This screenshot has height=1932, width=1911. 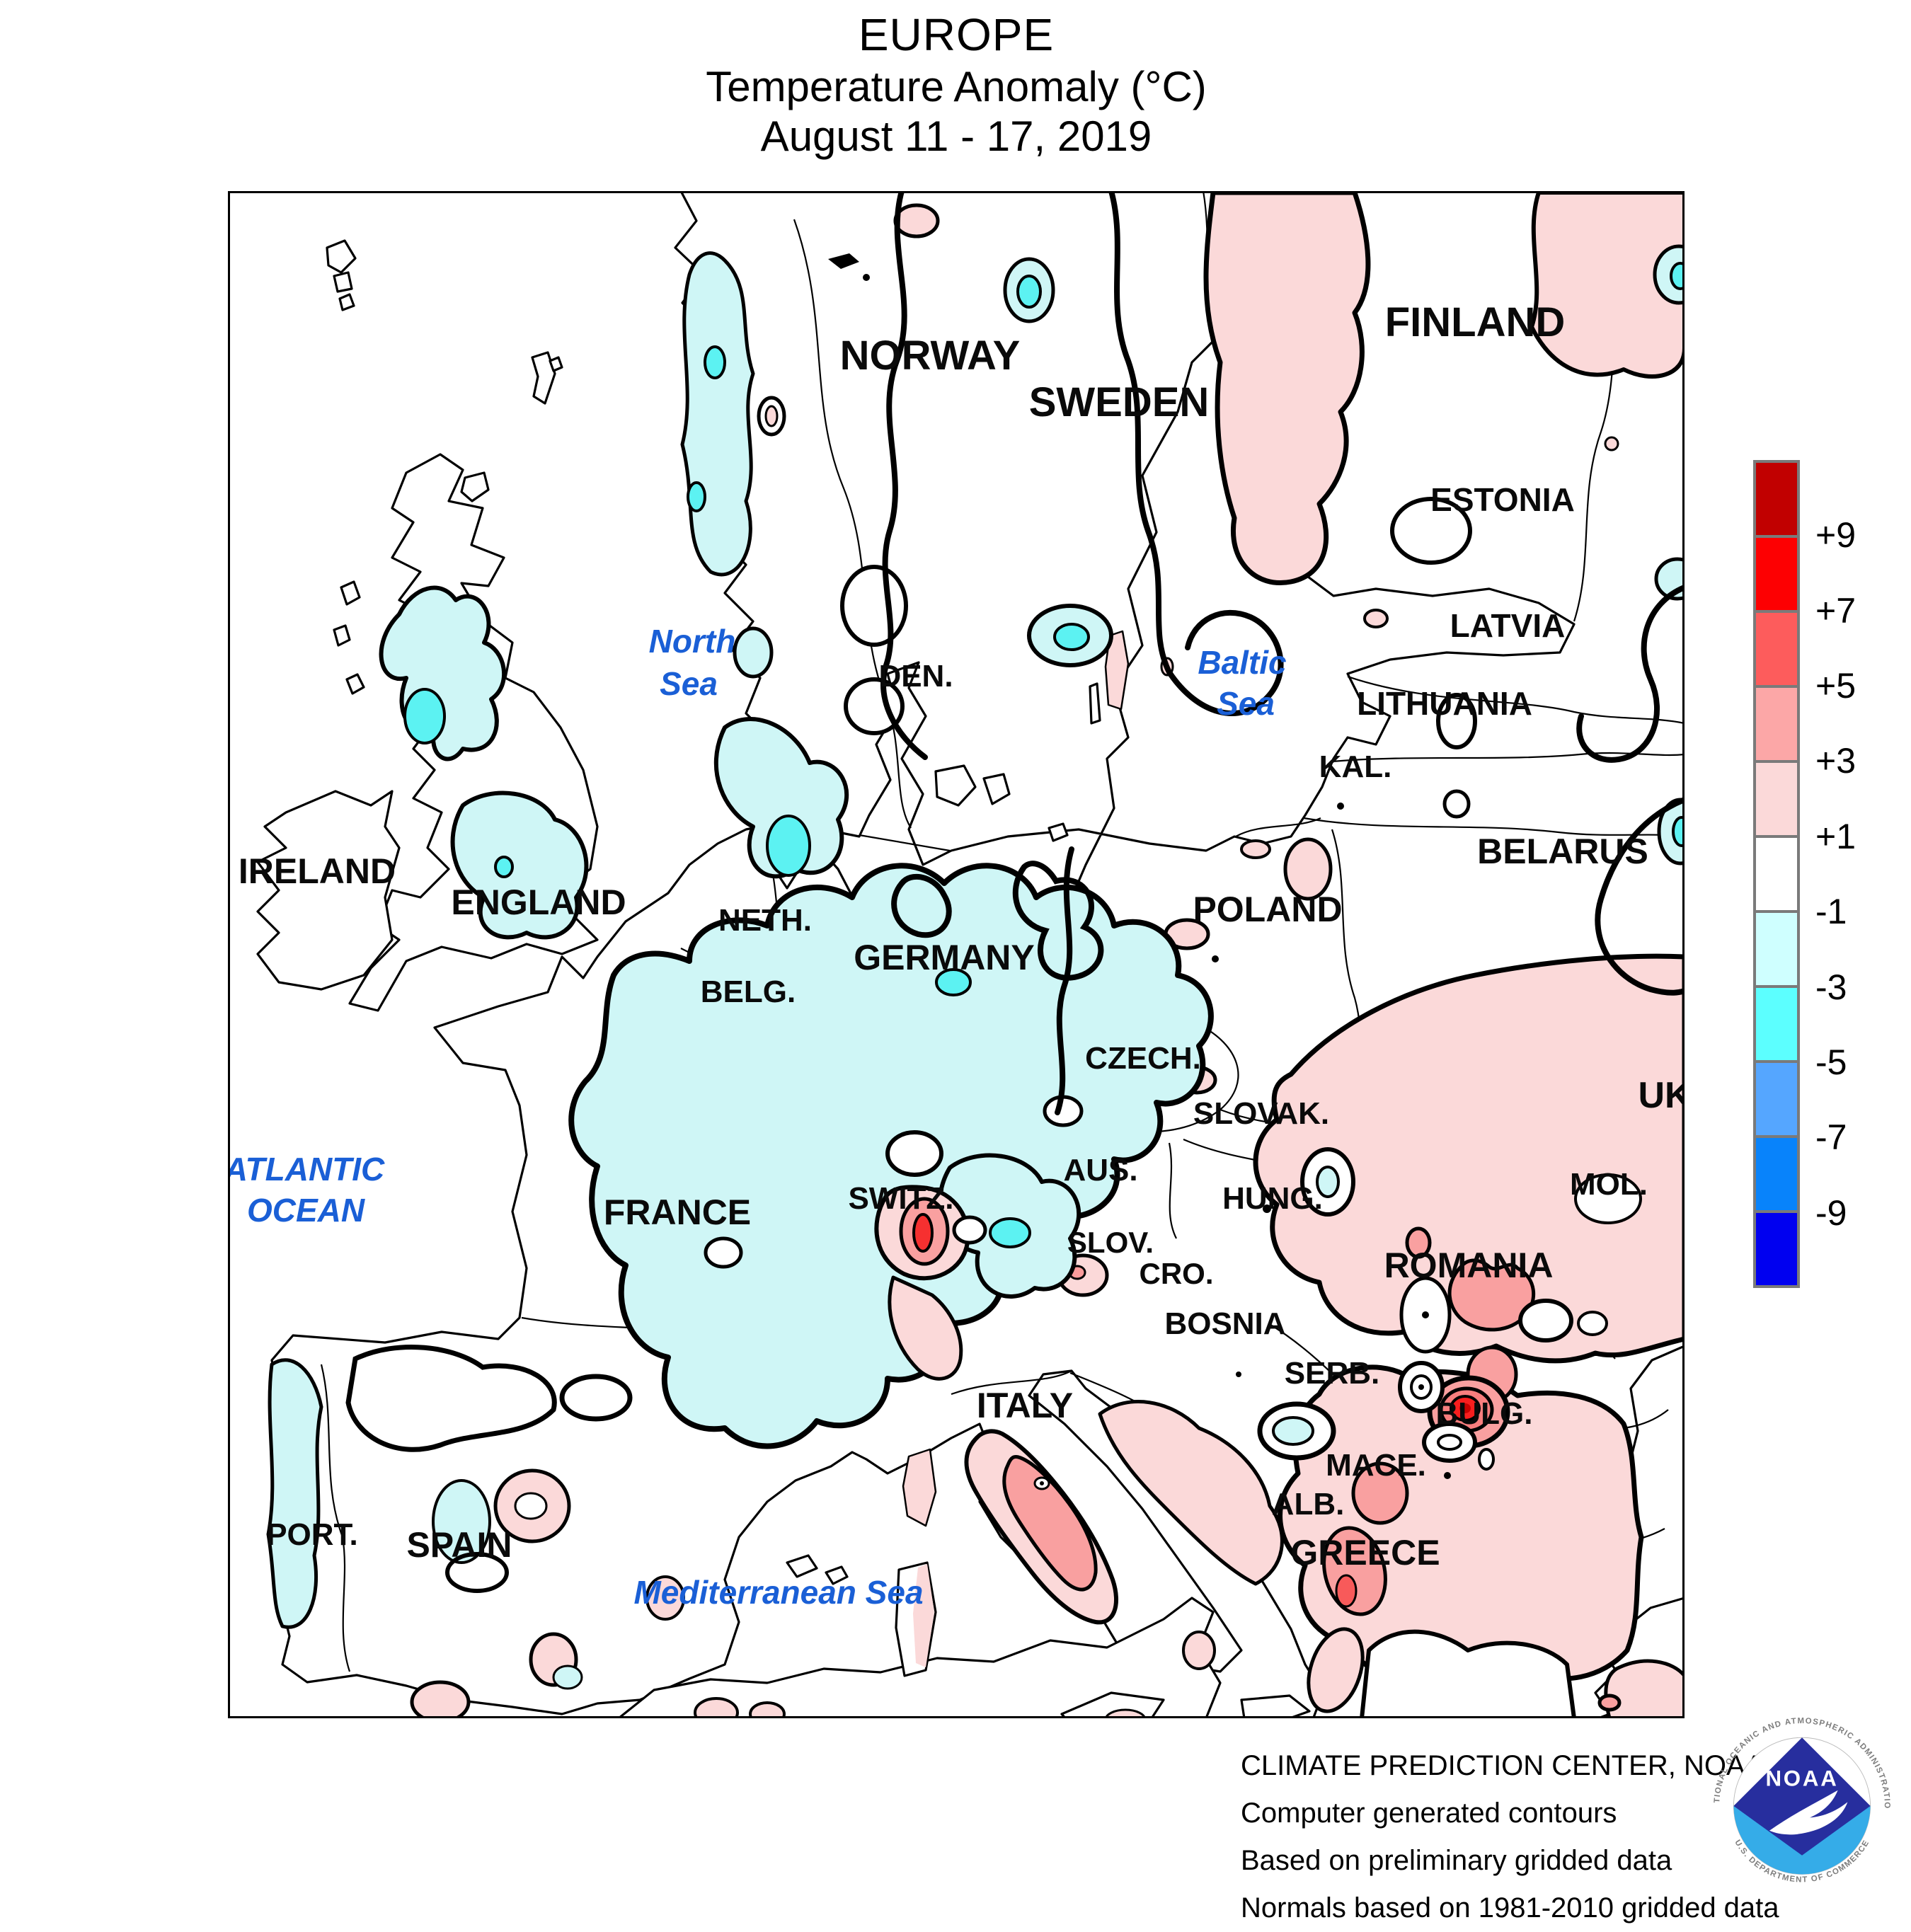 What do you see at coordinates (1508, 626) in the screenshot?
I see `country-label-latvia: LATVIA` at bounding box center [1508, 626].